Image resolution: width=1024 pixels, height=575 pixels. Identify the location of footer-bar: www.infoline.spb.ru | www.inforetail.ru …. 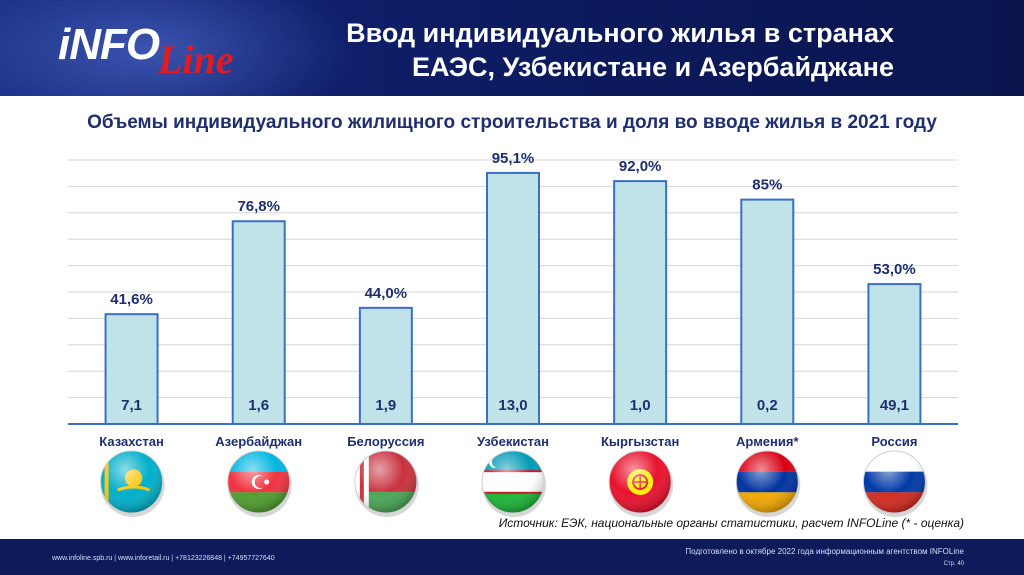
(512, 557).